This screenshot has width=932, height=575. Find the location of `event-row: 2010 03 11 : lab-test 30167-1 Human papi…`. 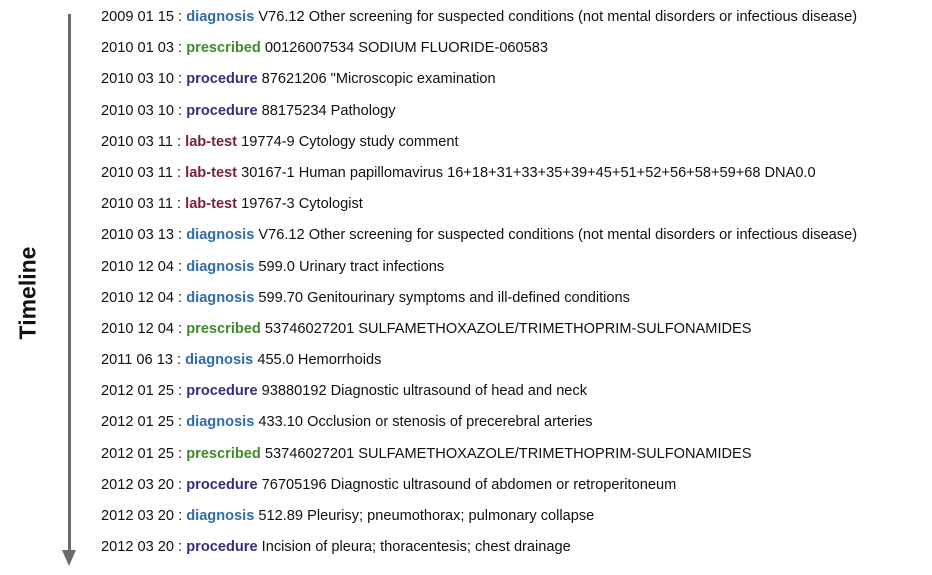

event-row: 2010 03 11 : lab-test 30167-1 Human papi… is located at coordinates (458, 172).